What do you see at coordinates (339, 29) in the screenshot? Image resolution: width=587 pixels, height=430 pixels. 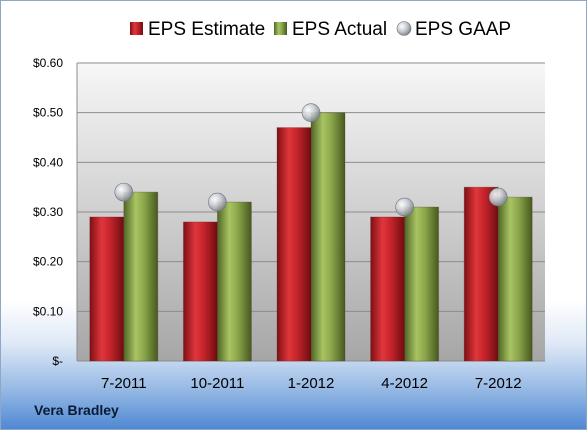 I see `legend-label: EPS Actual` at bounding box center [339, 29].